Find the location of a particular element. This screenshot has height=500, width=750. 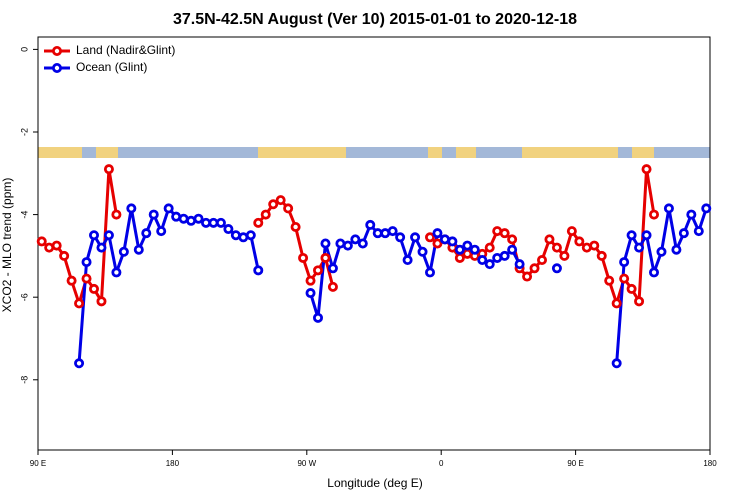

map-strip is located at coordinates (374, 152).